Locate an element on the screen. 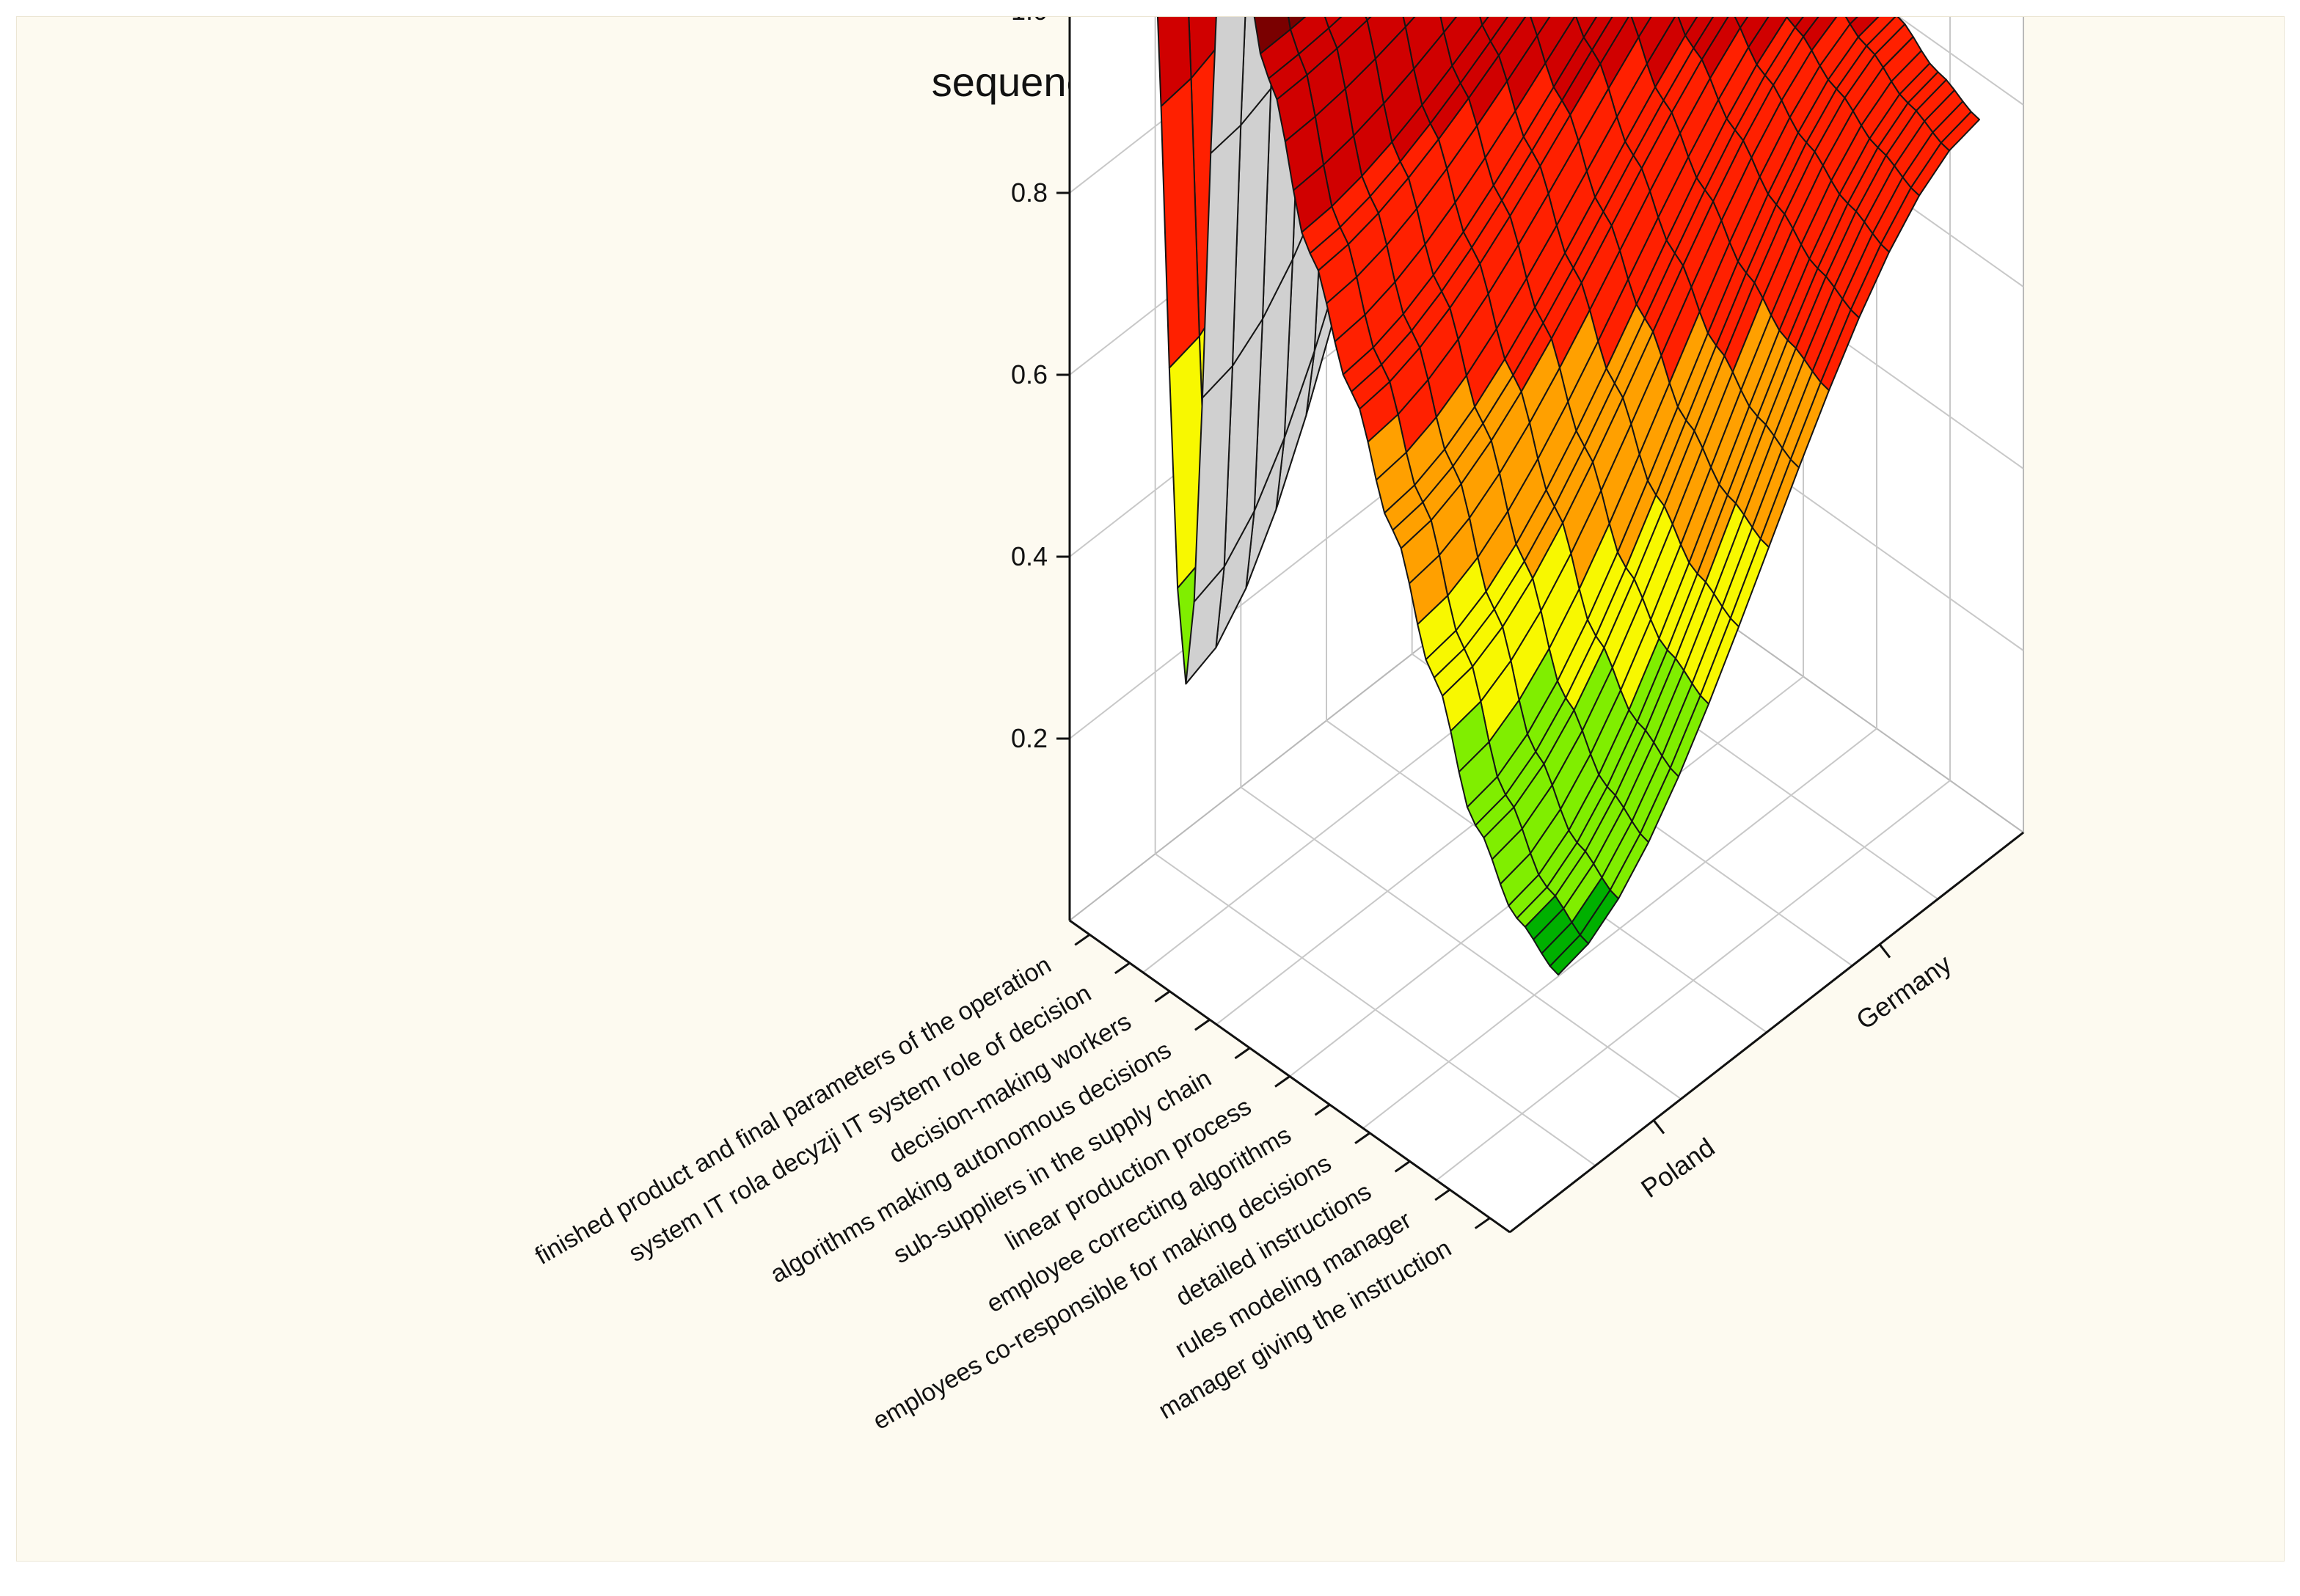 This screenshot has height=1596, width=2300. country-label: Poland is located at coordinates (1677, 1168).